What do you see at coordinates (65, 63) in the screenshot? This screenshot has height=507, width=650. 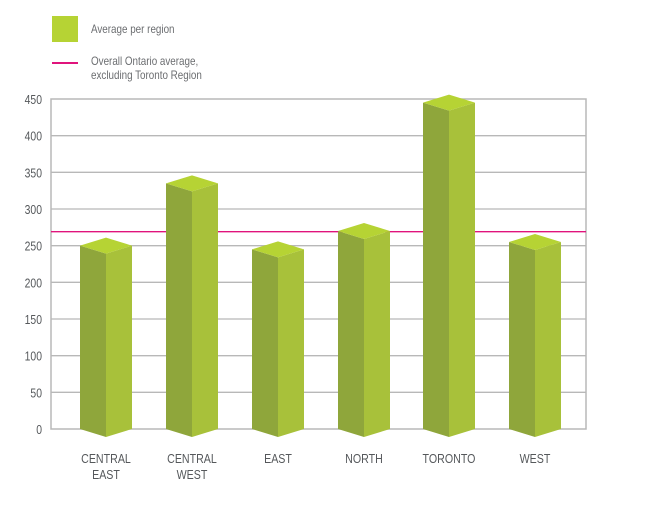 I see `legend-swatch-line` at bounding box center [65, 63].